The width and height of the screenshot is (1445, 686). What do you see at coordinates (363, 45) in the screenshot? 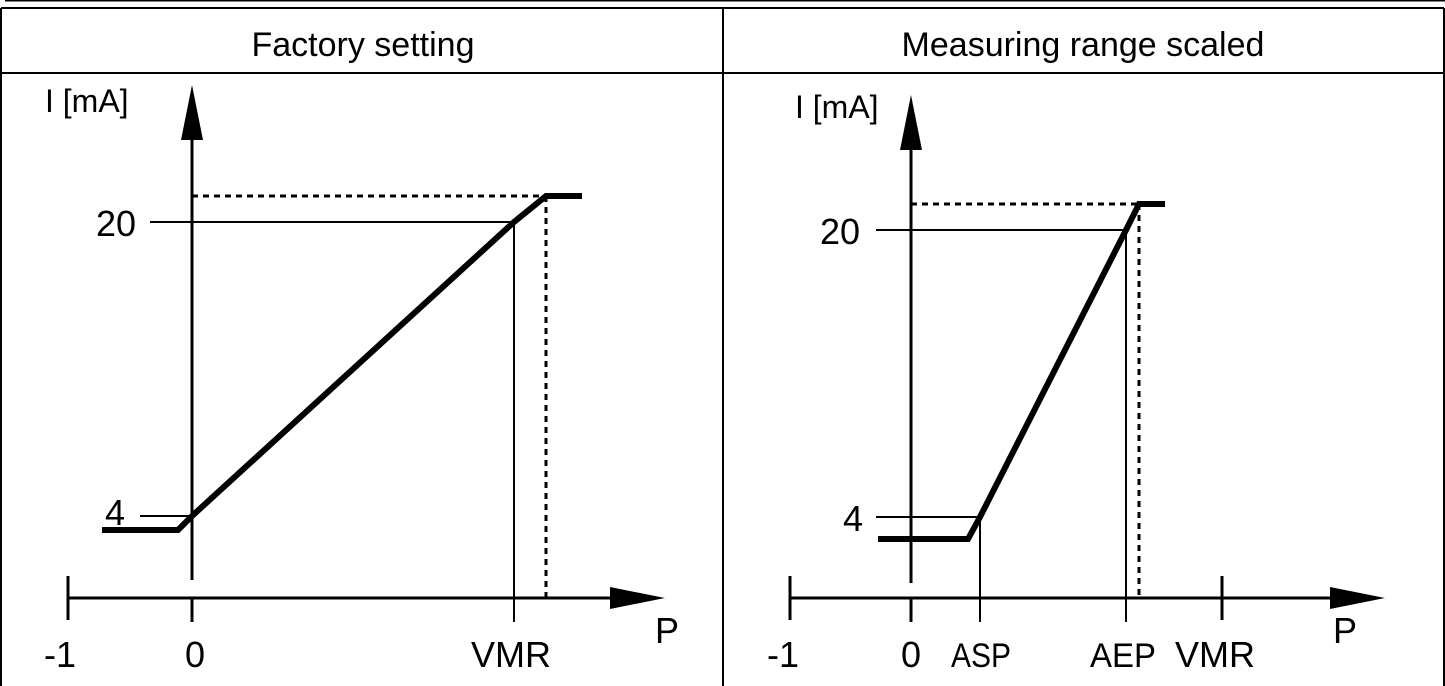
I see `panel-title: Factory setting` at bounding box center [363, 45].